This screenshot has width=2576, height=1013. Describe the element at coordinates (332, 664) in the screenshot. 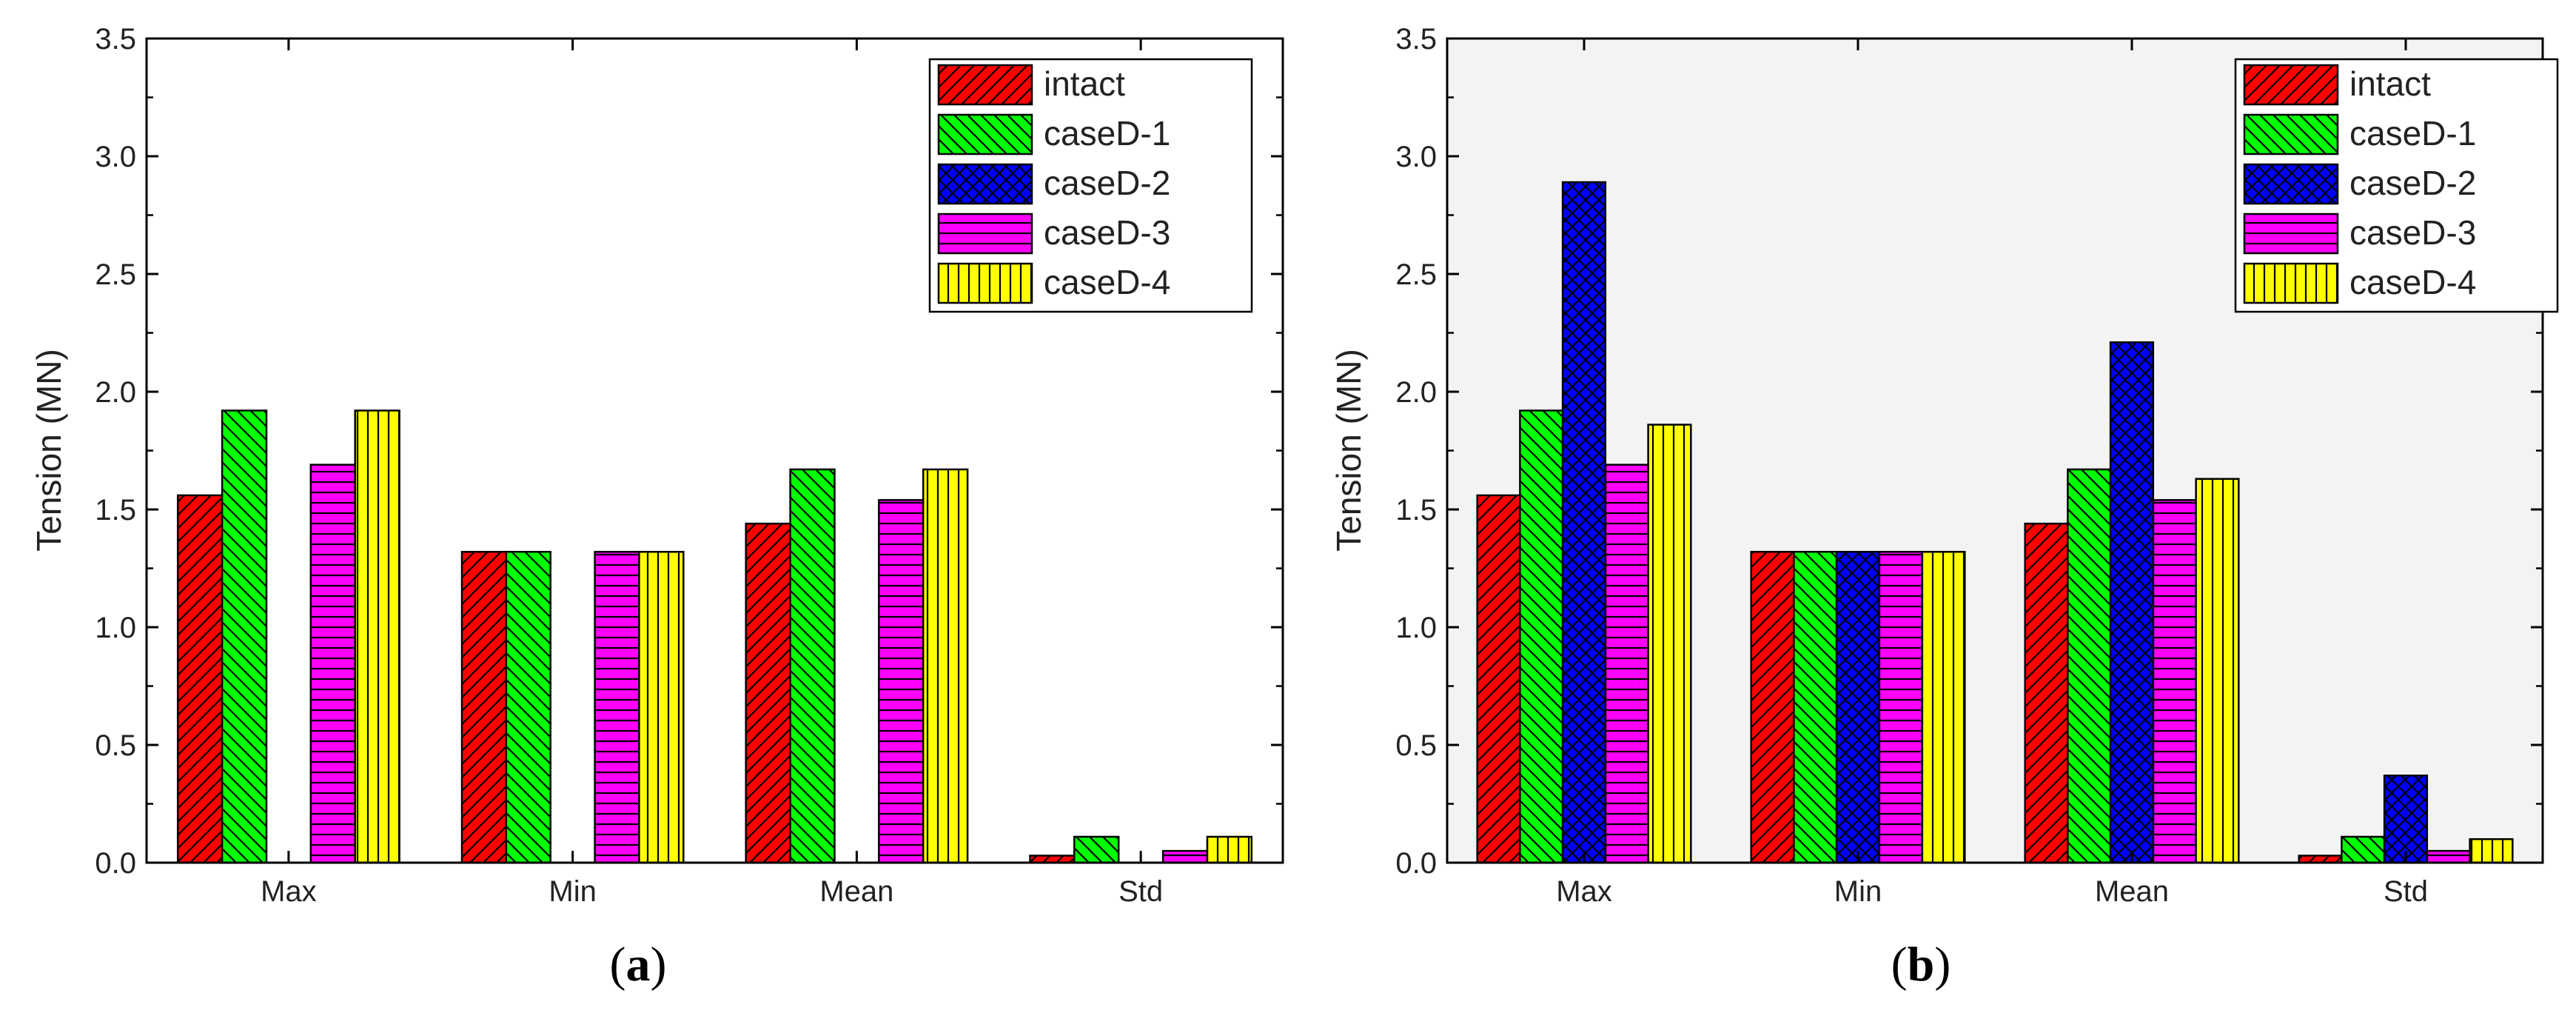

I see `bar-a-caseD-3-Max` at that location.